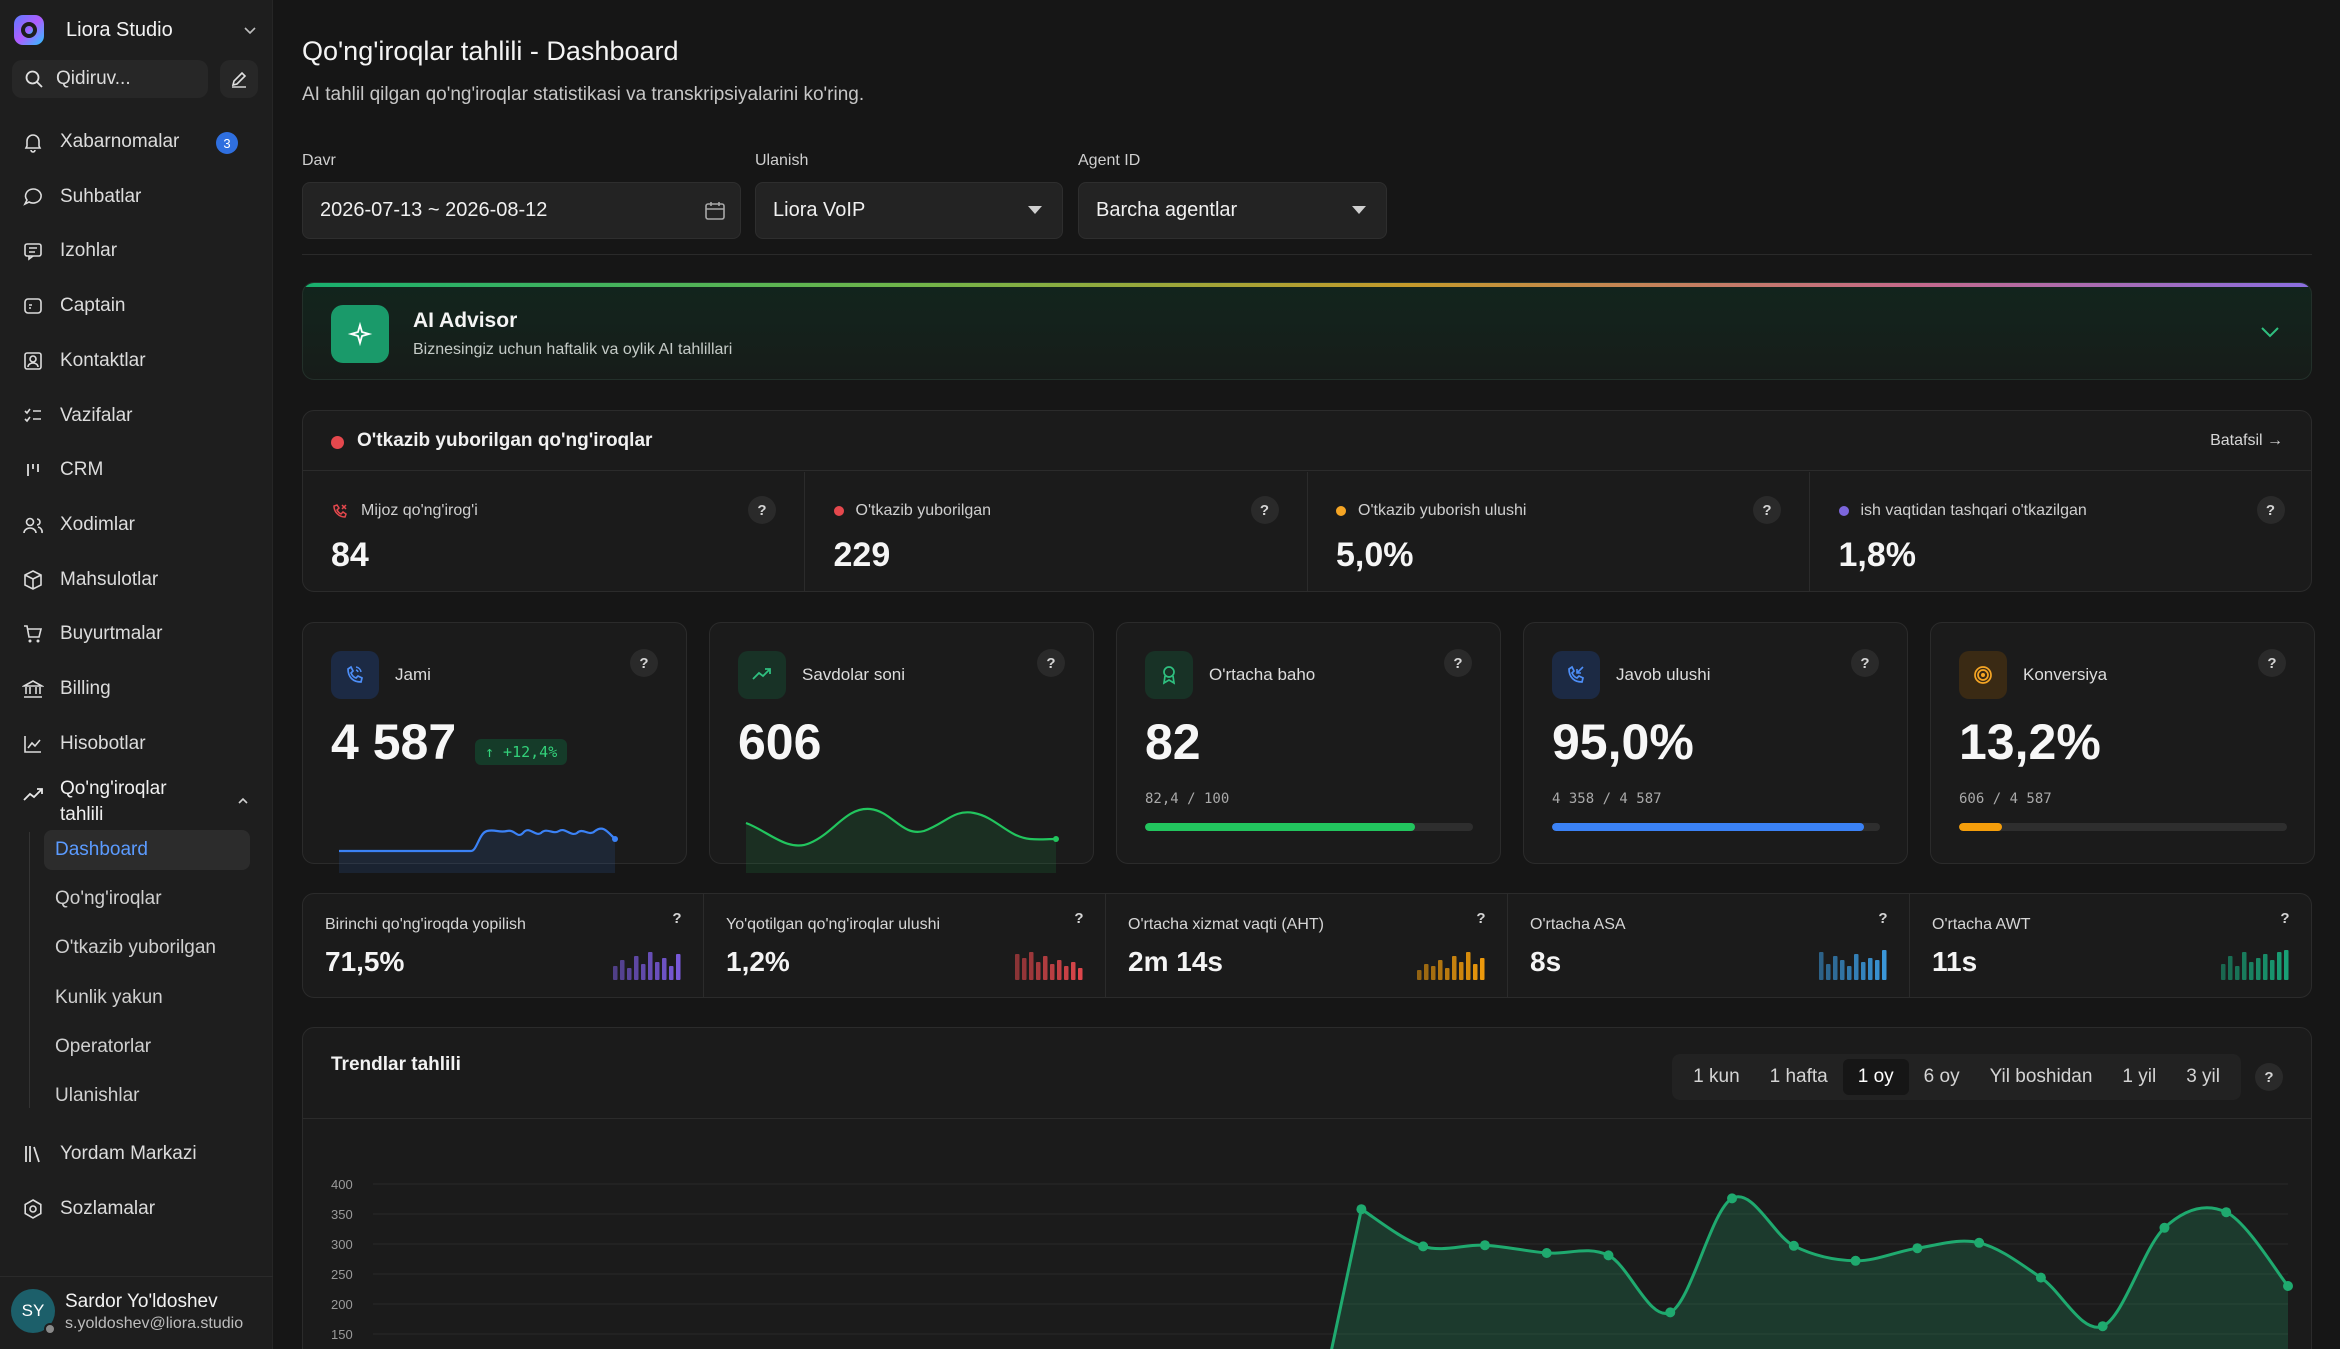  What do you see at coordinates (912, 511) in the screenshot?
I see `missed-stat-label: O'tkazib yuborilgan` at bounding box center [912, 511].